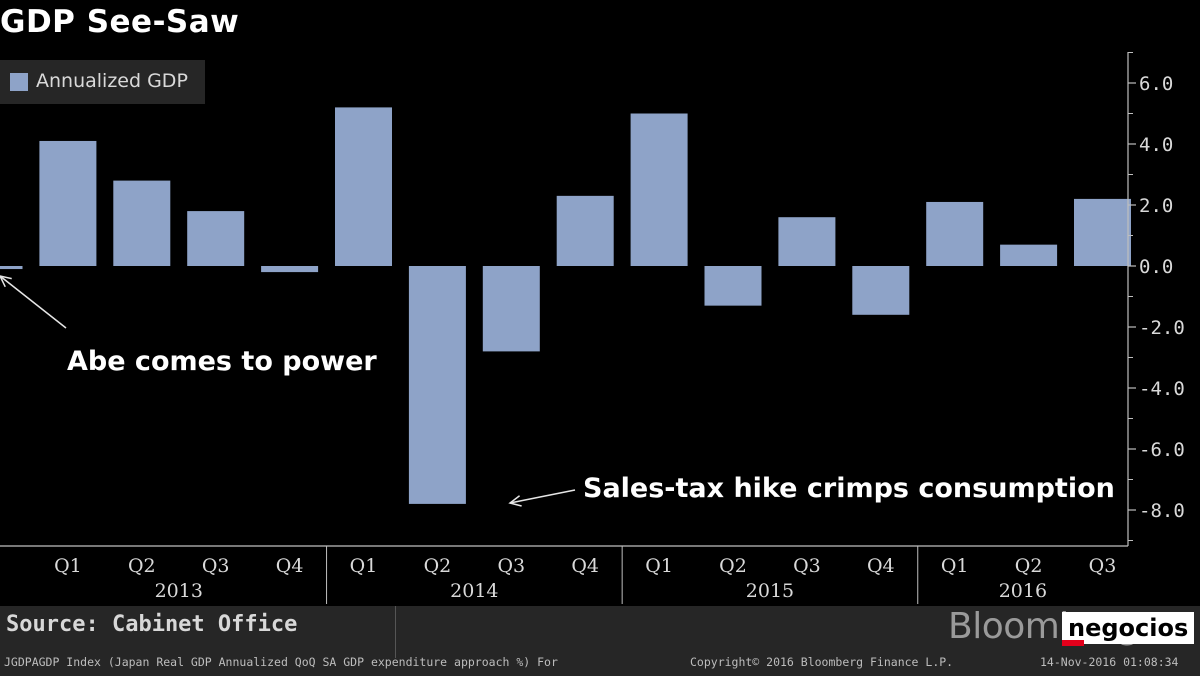 Image resolution: width=1200 pixels, height=676 pixels. Describe the element at coordinates (112, 81) in the screenshot. I see `legend-label: Annualized GDP` at that location.